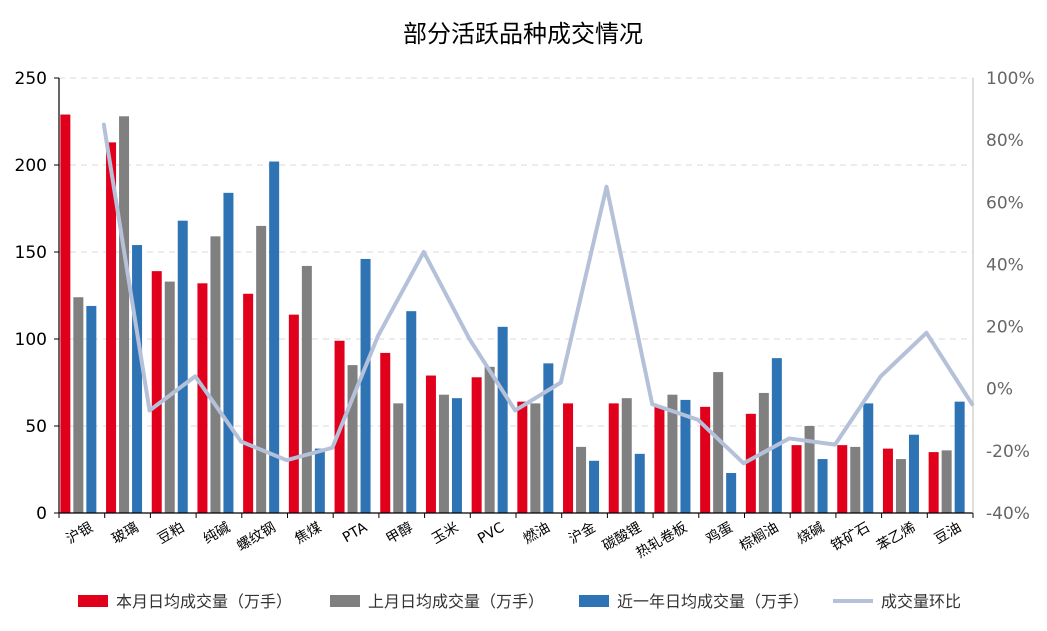 The width and height of the screenshot is (1047, 631). Describe the element at coordinates (685, 456) in the screenshot. I see `bar-3-热轧卷板` at that location.